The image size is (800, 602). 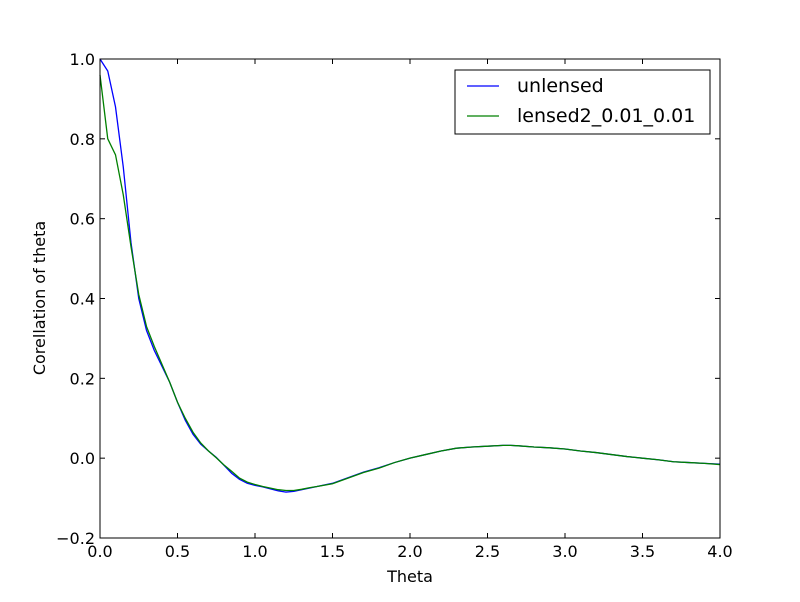 I want to click on x-tick-label: 0.5, so click(x=177, y=551).